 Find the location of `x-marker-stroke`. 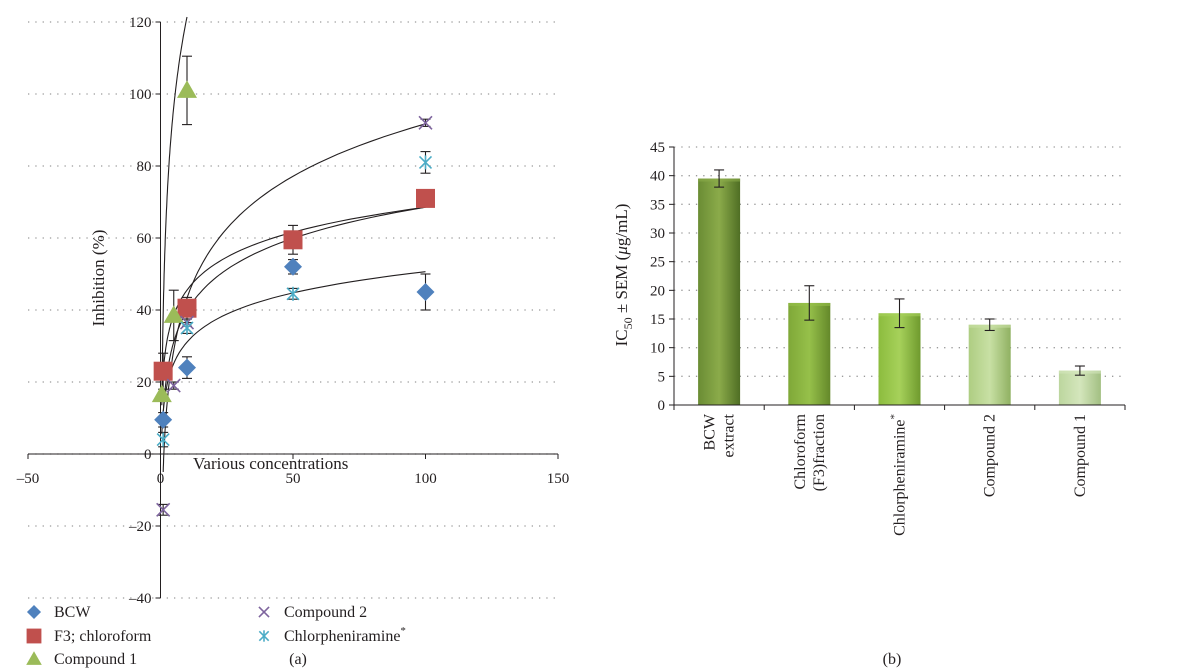

x-marker-stroke is located at coordinates (425, 122).